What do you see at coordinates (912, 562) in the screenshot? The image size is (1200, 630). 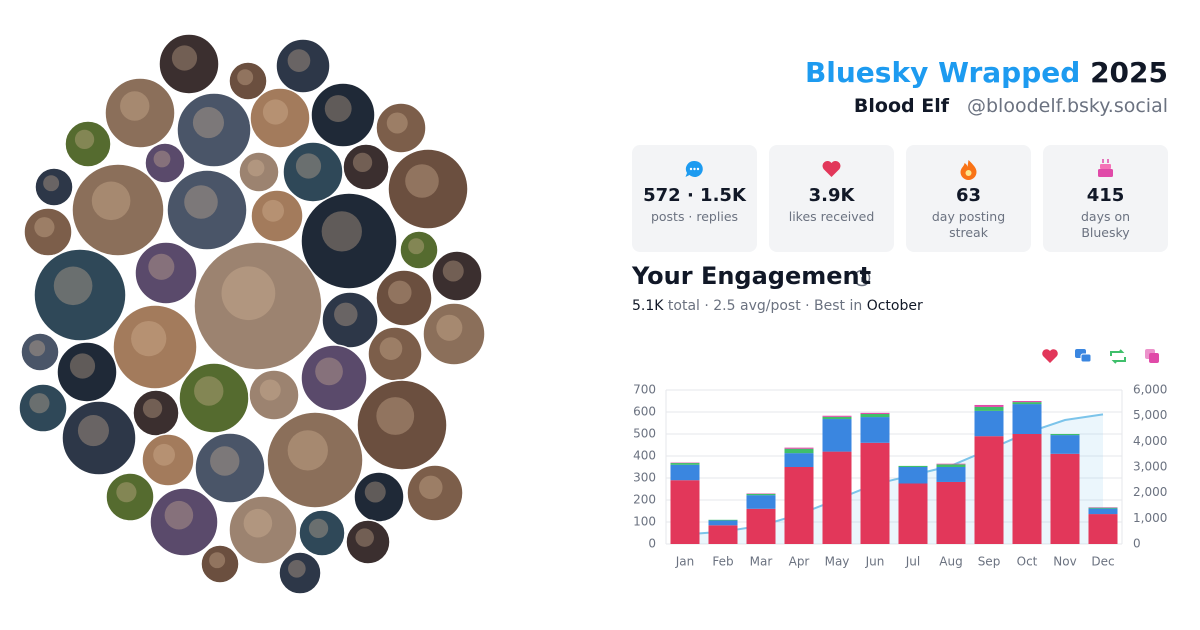 I see `x-tick-label: Jul` at bounding box center [912, 562].